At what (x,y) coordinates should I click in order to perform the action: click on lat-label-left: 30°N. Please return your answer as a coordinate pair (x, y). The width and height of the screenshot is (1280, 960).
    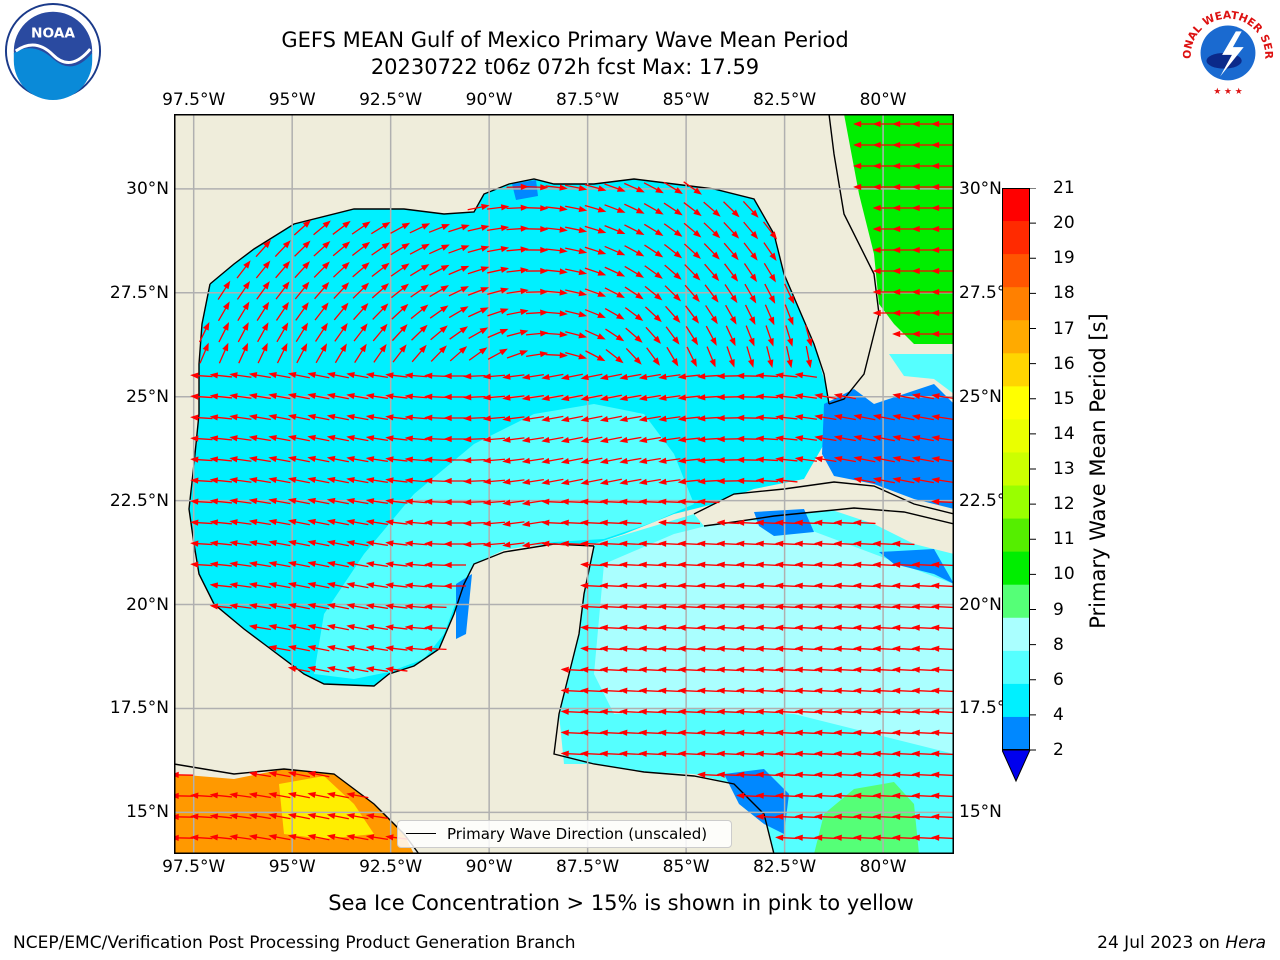
    Looking at the image, I should click on (147, 188).